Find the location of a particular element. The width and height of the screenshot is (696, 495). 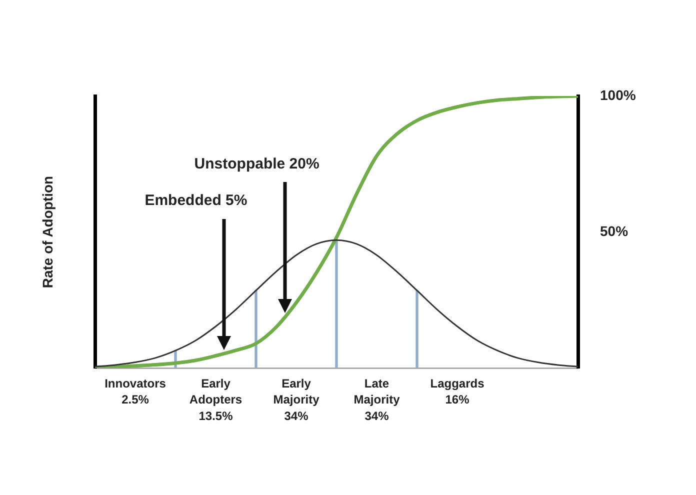

x-tick-label: Early Adopters 13.5% is located at coordinates (215, 399).